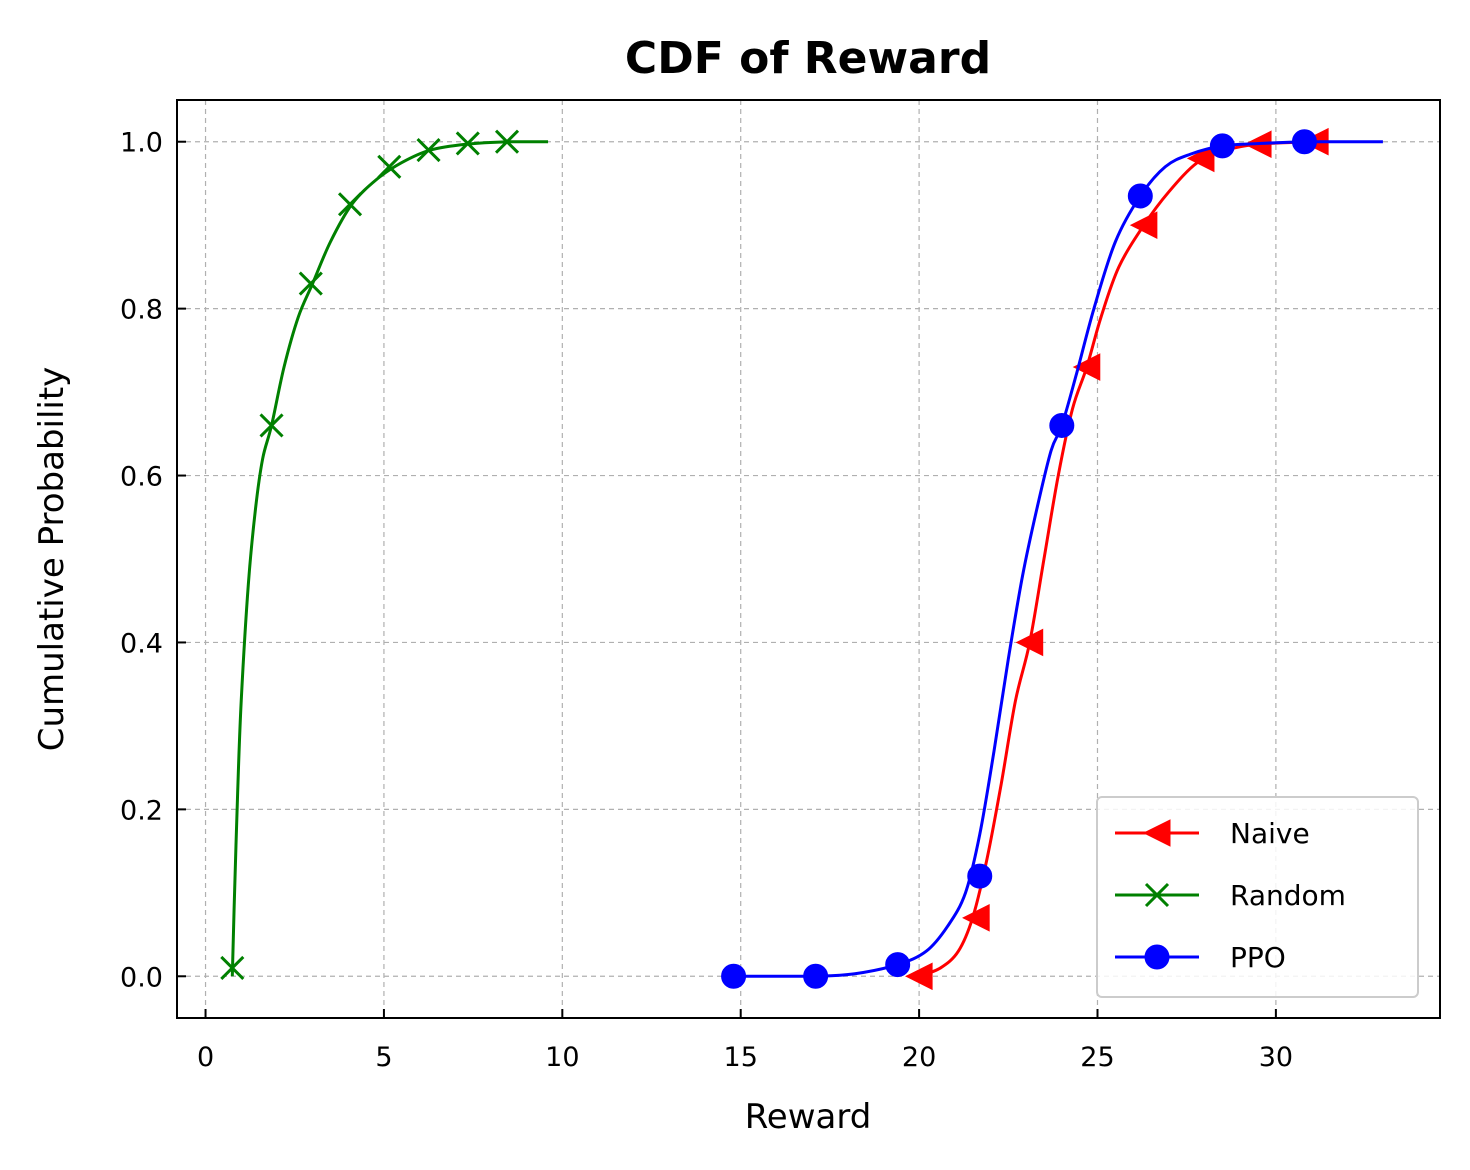  I want to click on y-tick-label: 0.6, so click(141, 477).